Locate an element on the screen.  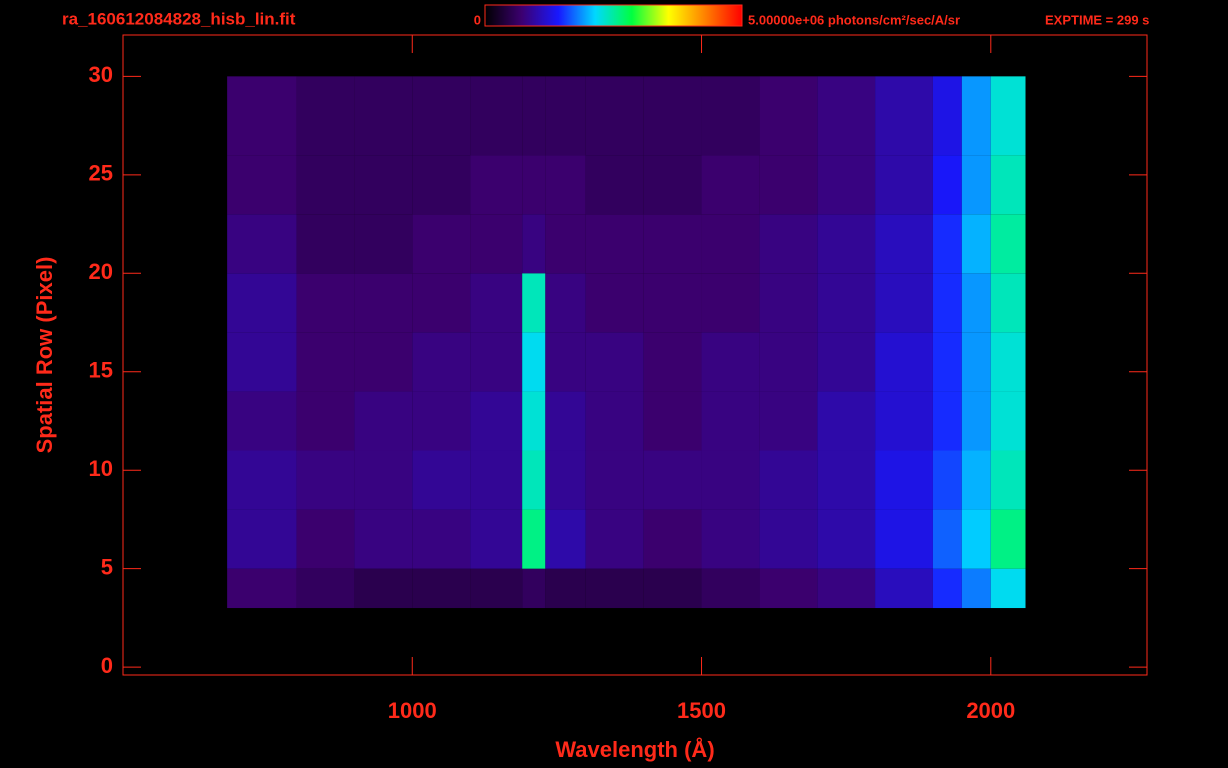
y-tick-label: 20 is located at coordinates (101, 271).